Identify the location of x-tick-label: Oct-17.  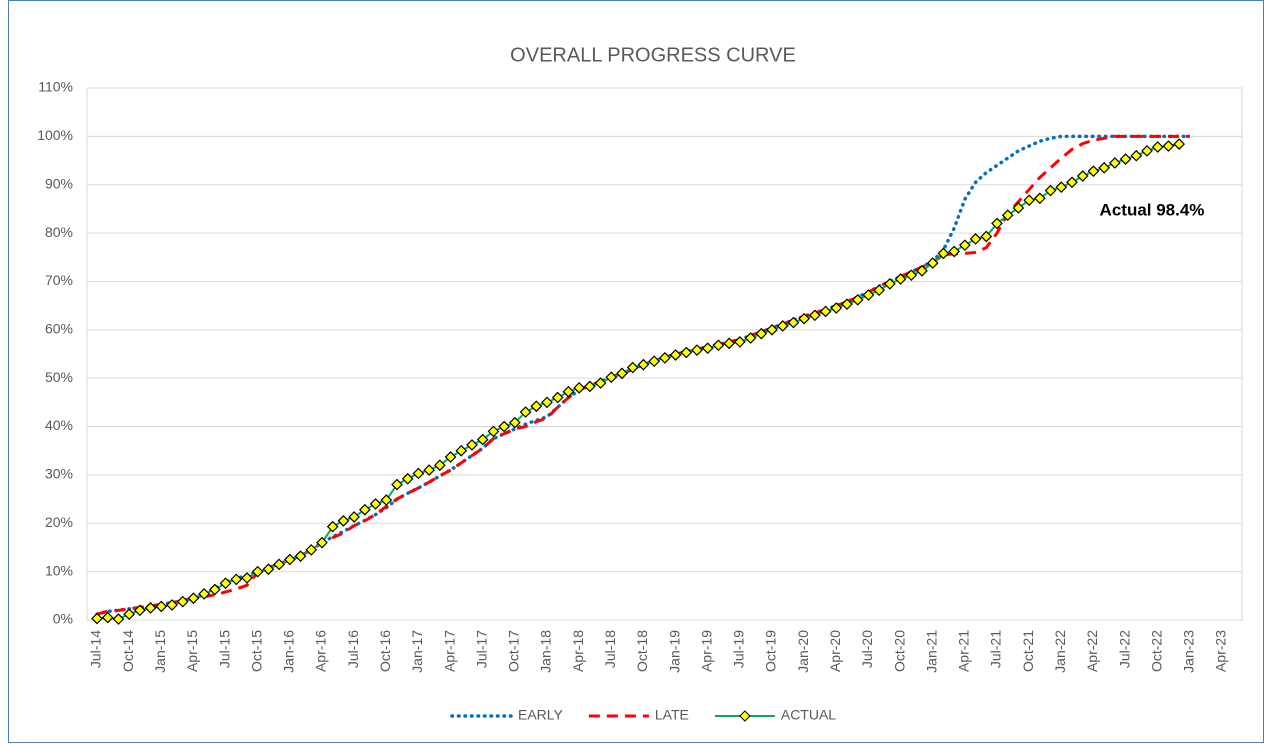
(514, 651).